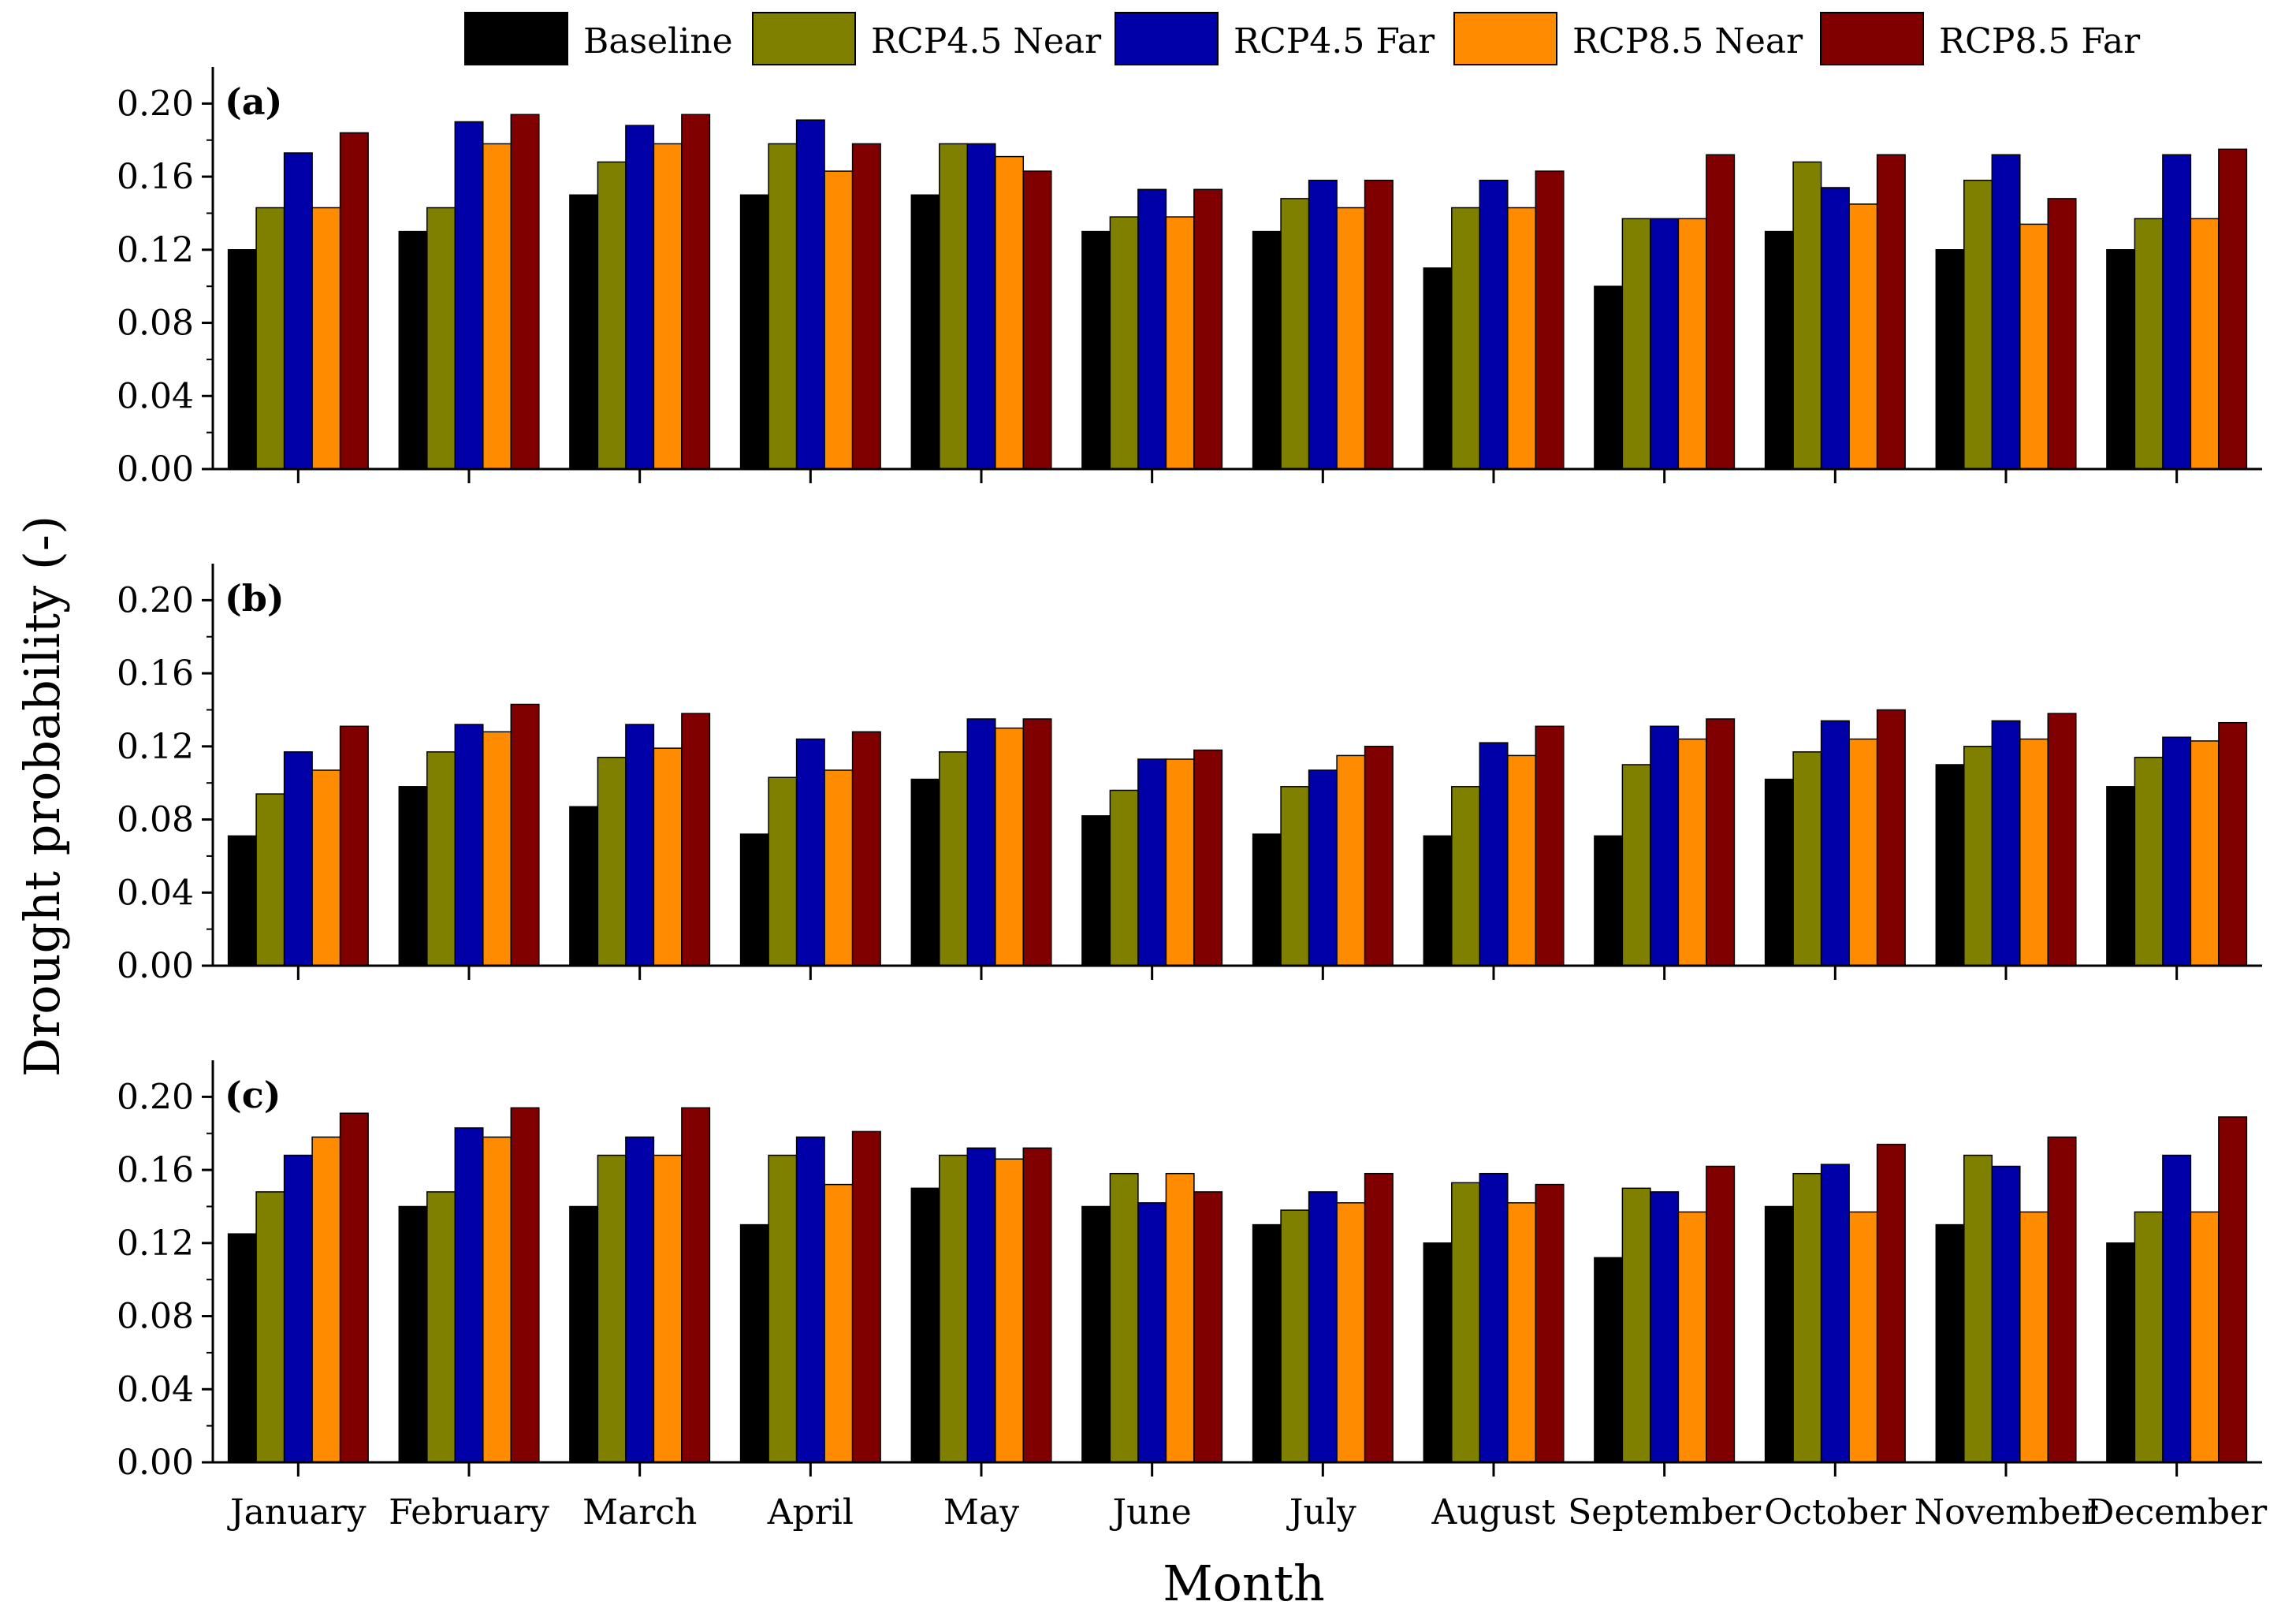 Image resolution: width=2296 pixels, height=1620 pixels. I want to click on y-tick-label-2-3: 0.12, so click(155, 1243).